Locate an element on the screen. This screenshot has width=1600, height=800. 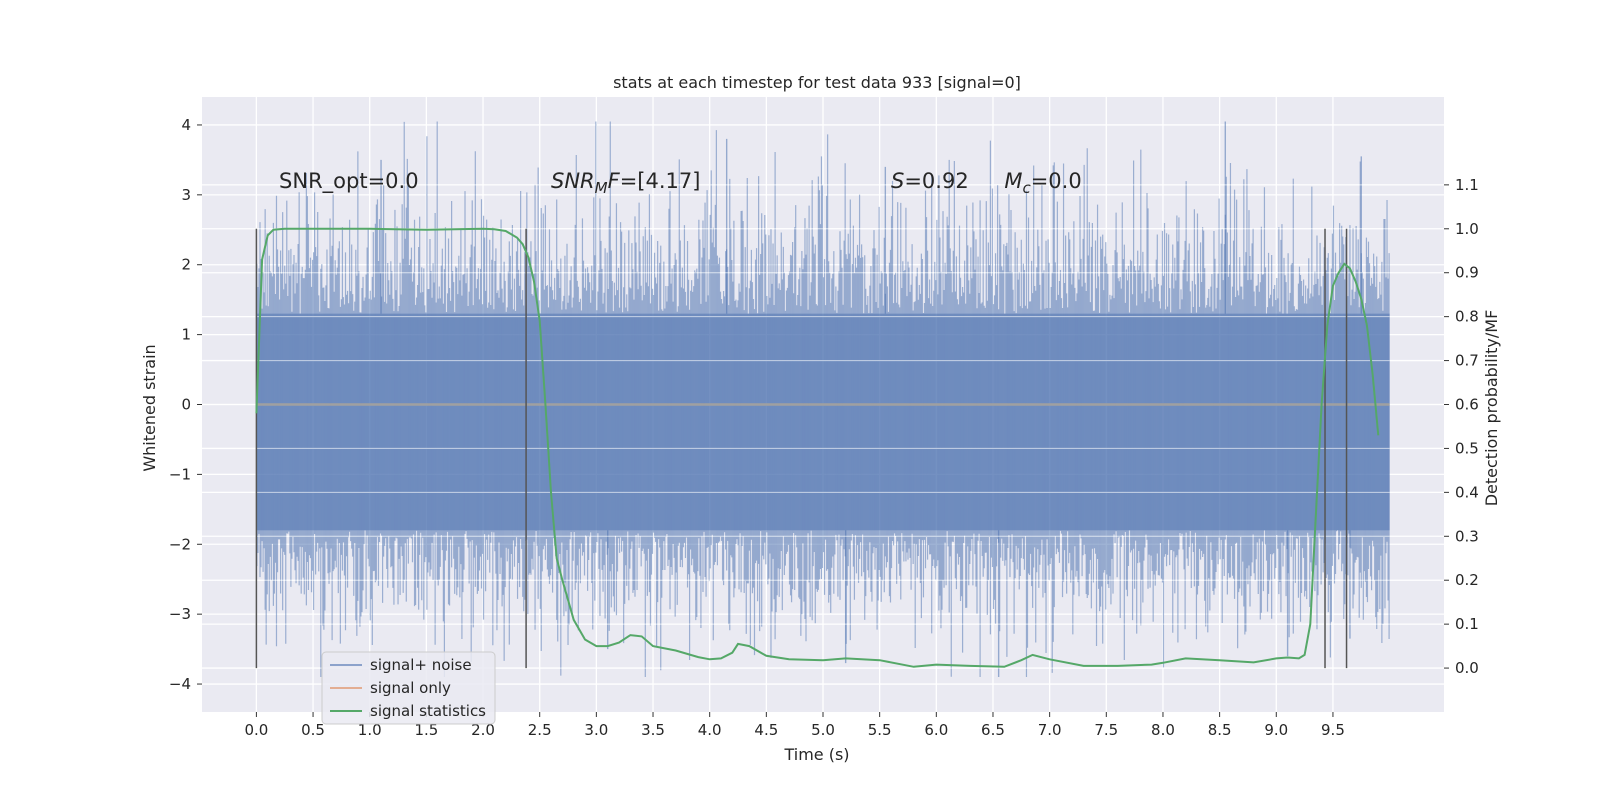
right-y-tick-label: 0.3 is located at coordinates (1467, 536).